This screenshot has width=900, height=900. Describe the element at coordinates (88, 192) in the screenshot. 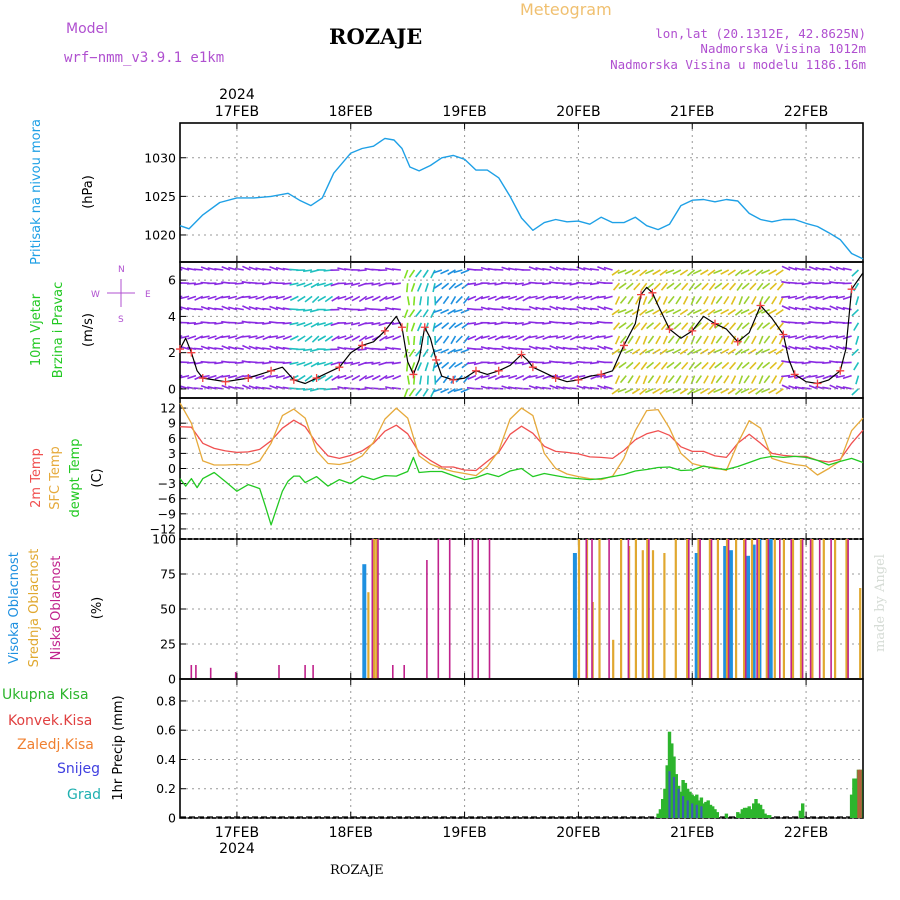

I see `pressure-unit: (hPa)` at that location.